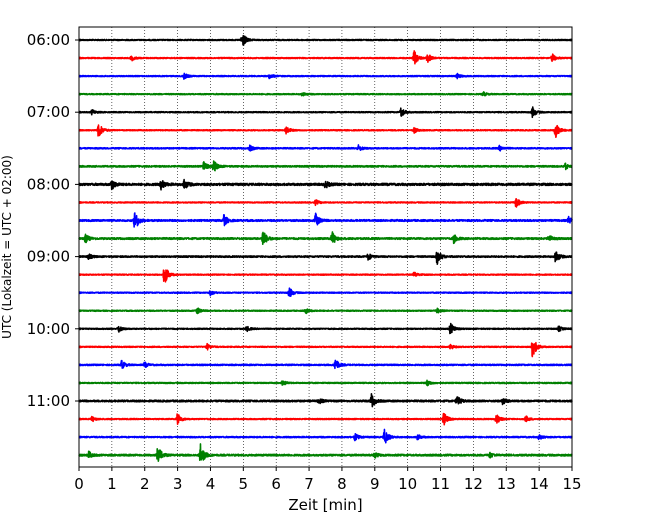 Image resolution: width=650 pixels, height=520 pixels. I want to click on x-tick-label: 11, so click(440, 484).